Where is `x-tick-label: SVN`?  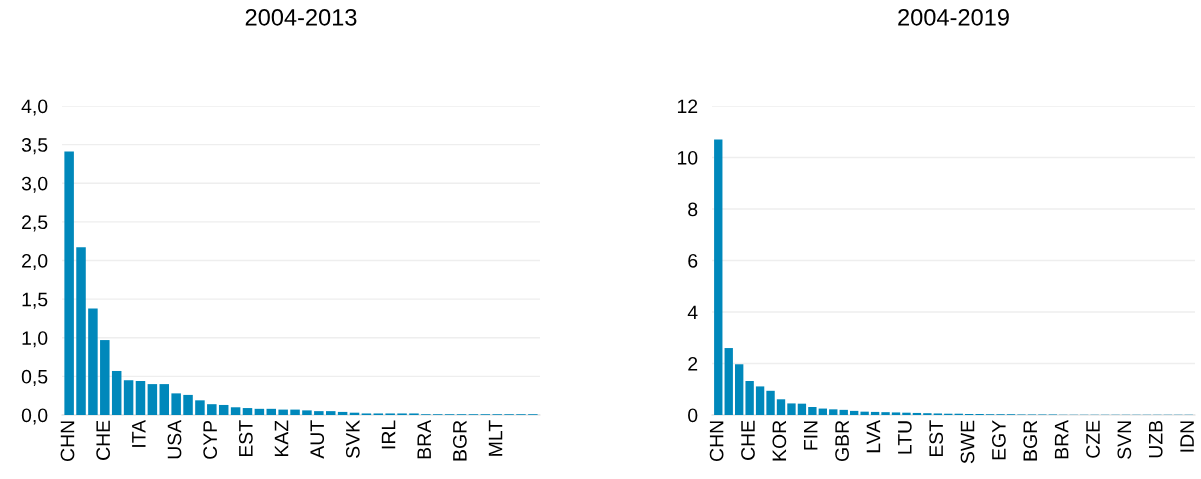 x-tick-label: SVN is located at coordinates (1124, 440).